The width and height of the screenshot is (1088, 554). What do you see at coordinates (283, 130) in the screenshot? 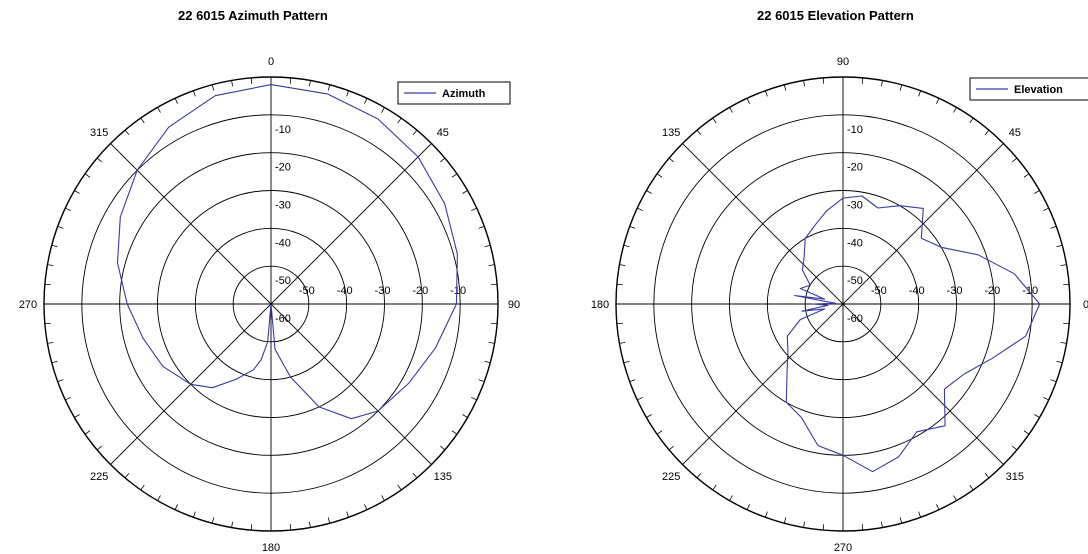
I see `radial-tick-label: -10` at bounding box center [283, 130].